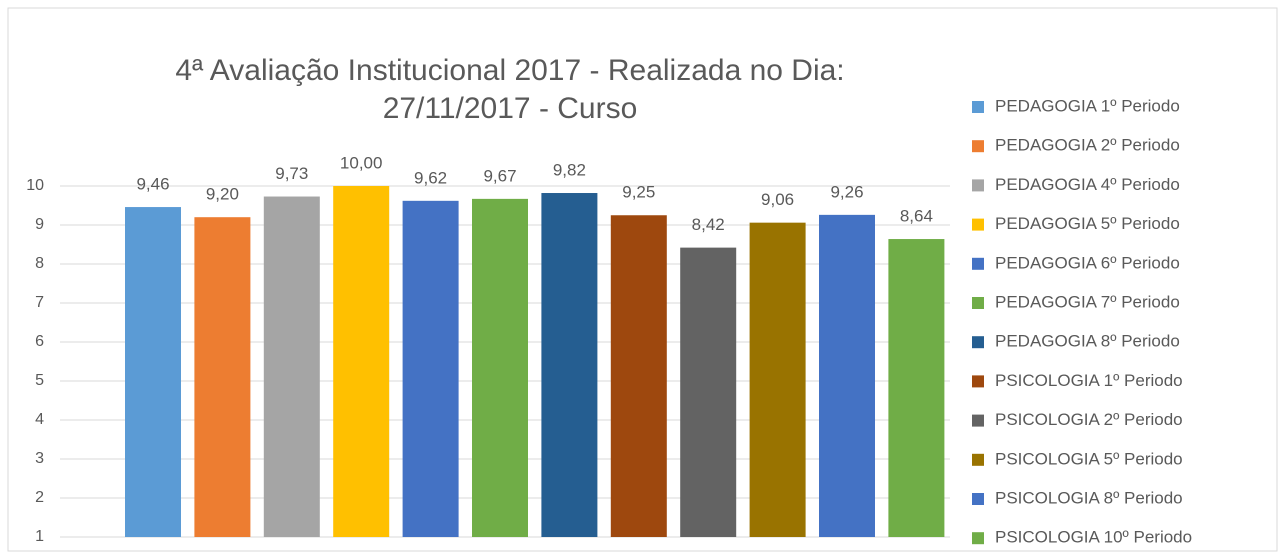 This screenshot has height=559, width=1285. What do you see at coordinates (1089, 380) in the screenshot?
I see `legend-label: PSICOLOGIA 1º Periodo` at bounding box center [1089, 380].